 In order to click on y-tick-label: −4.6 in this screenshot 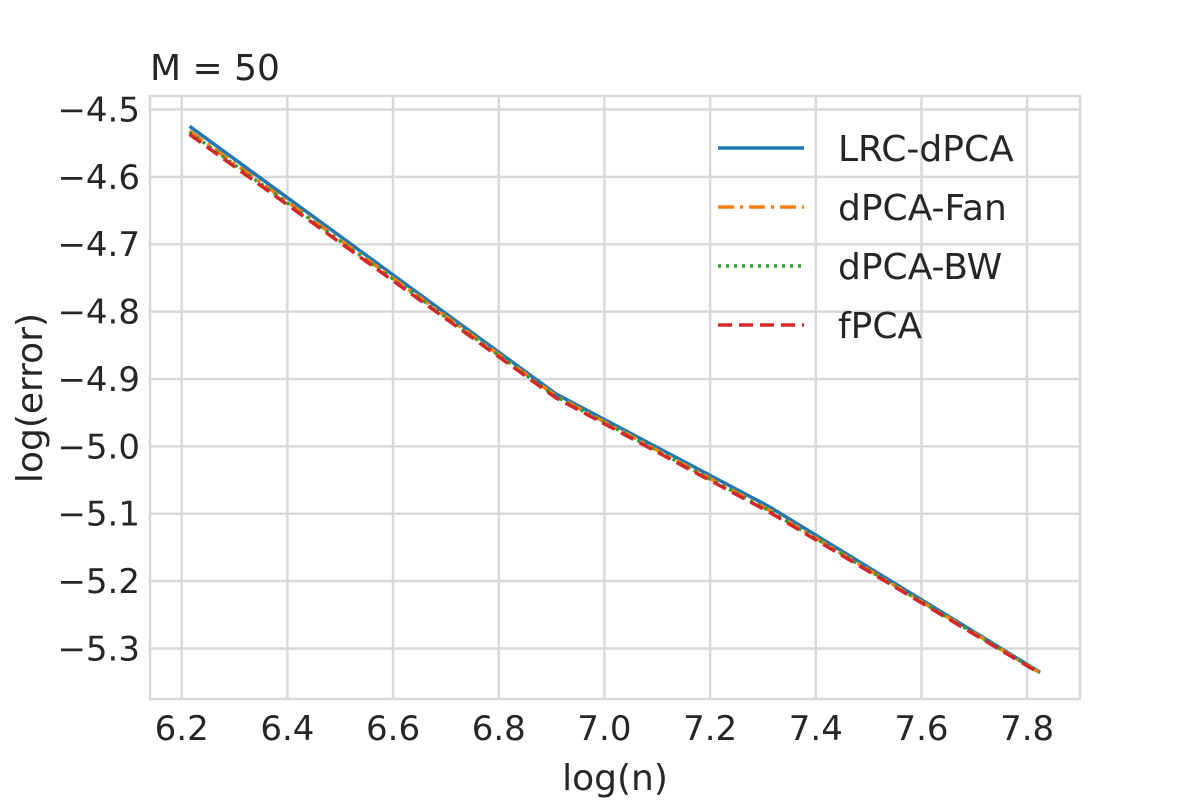, I will do `click(98, 178)`.